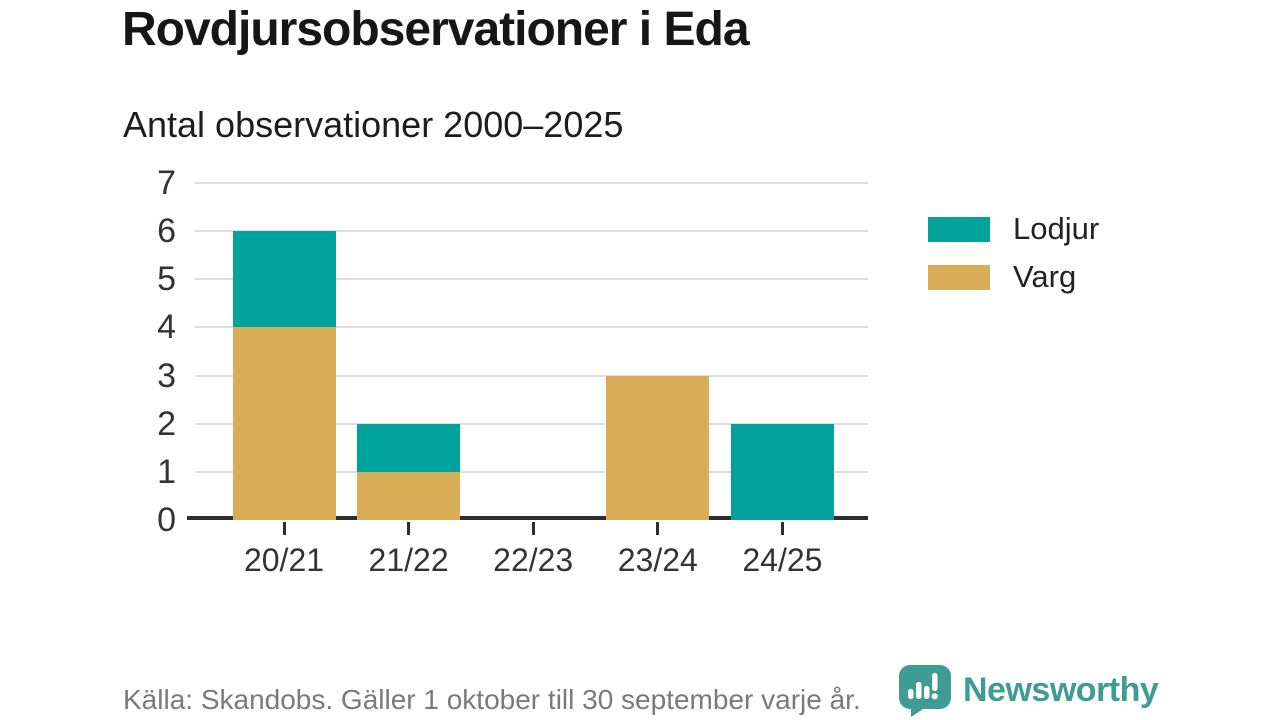 This screenshot has width=1280, height=720. Describe the element at coordinates (166, 423) in the screenshot. I see `y-tick-label-2: 2` at that location.